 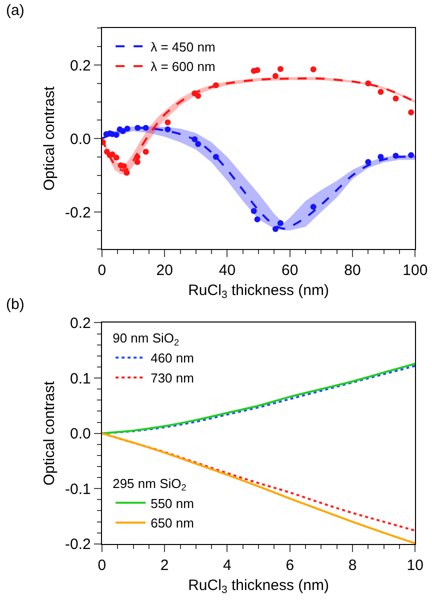 What do you see at coordinates (183, 66) in the screenshot?
I see `legend-label: λ = 600 nm` at bounding box center [183, 66].